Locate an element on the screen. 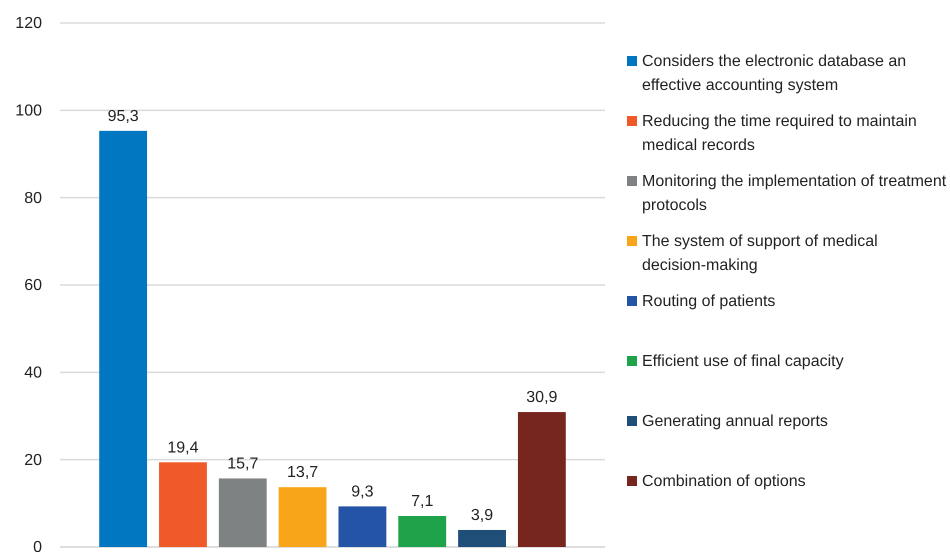  data-label: 95,3 is located at coordinates (123, 116).